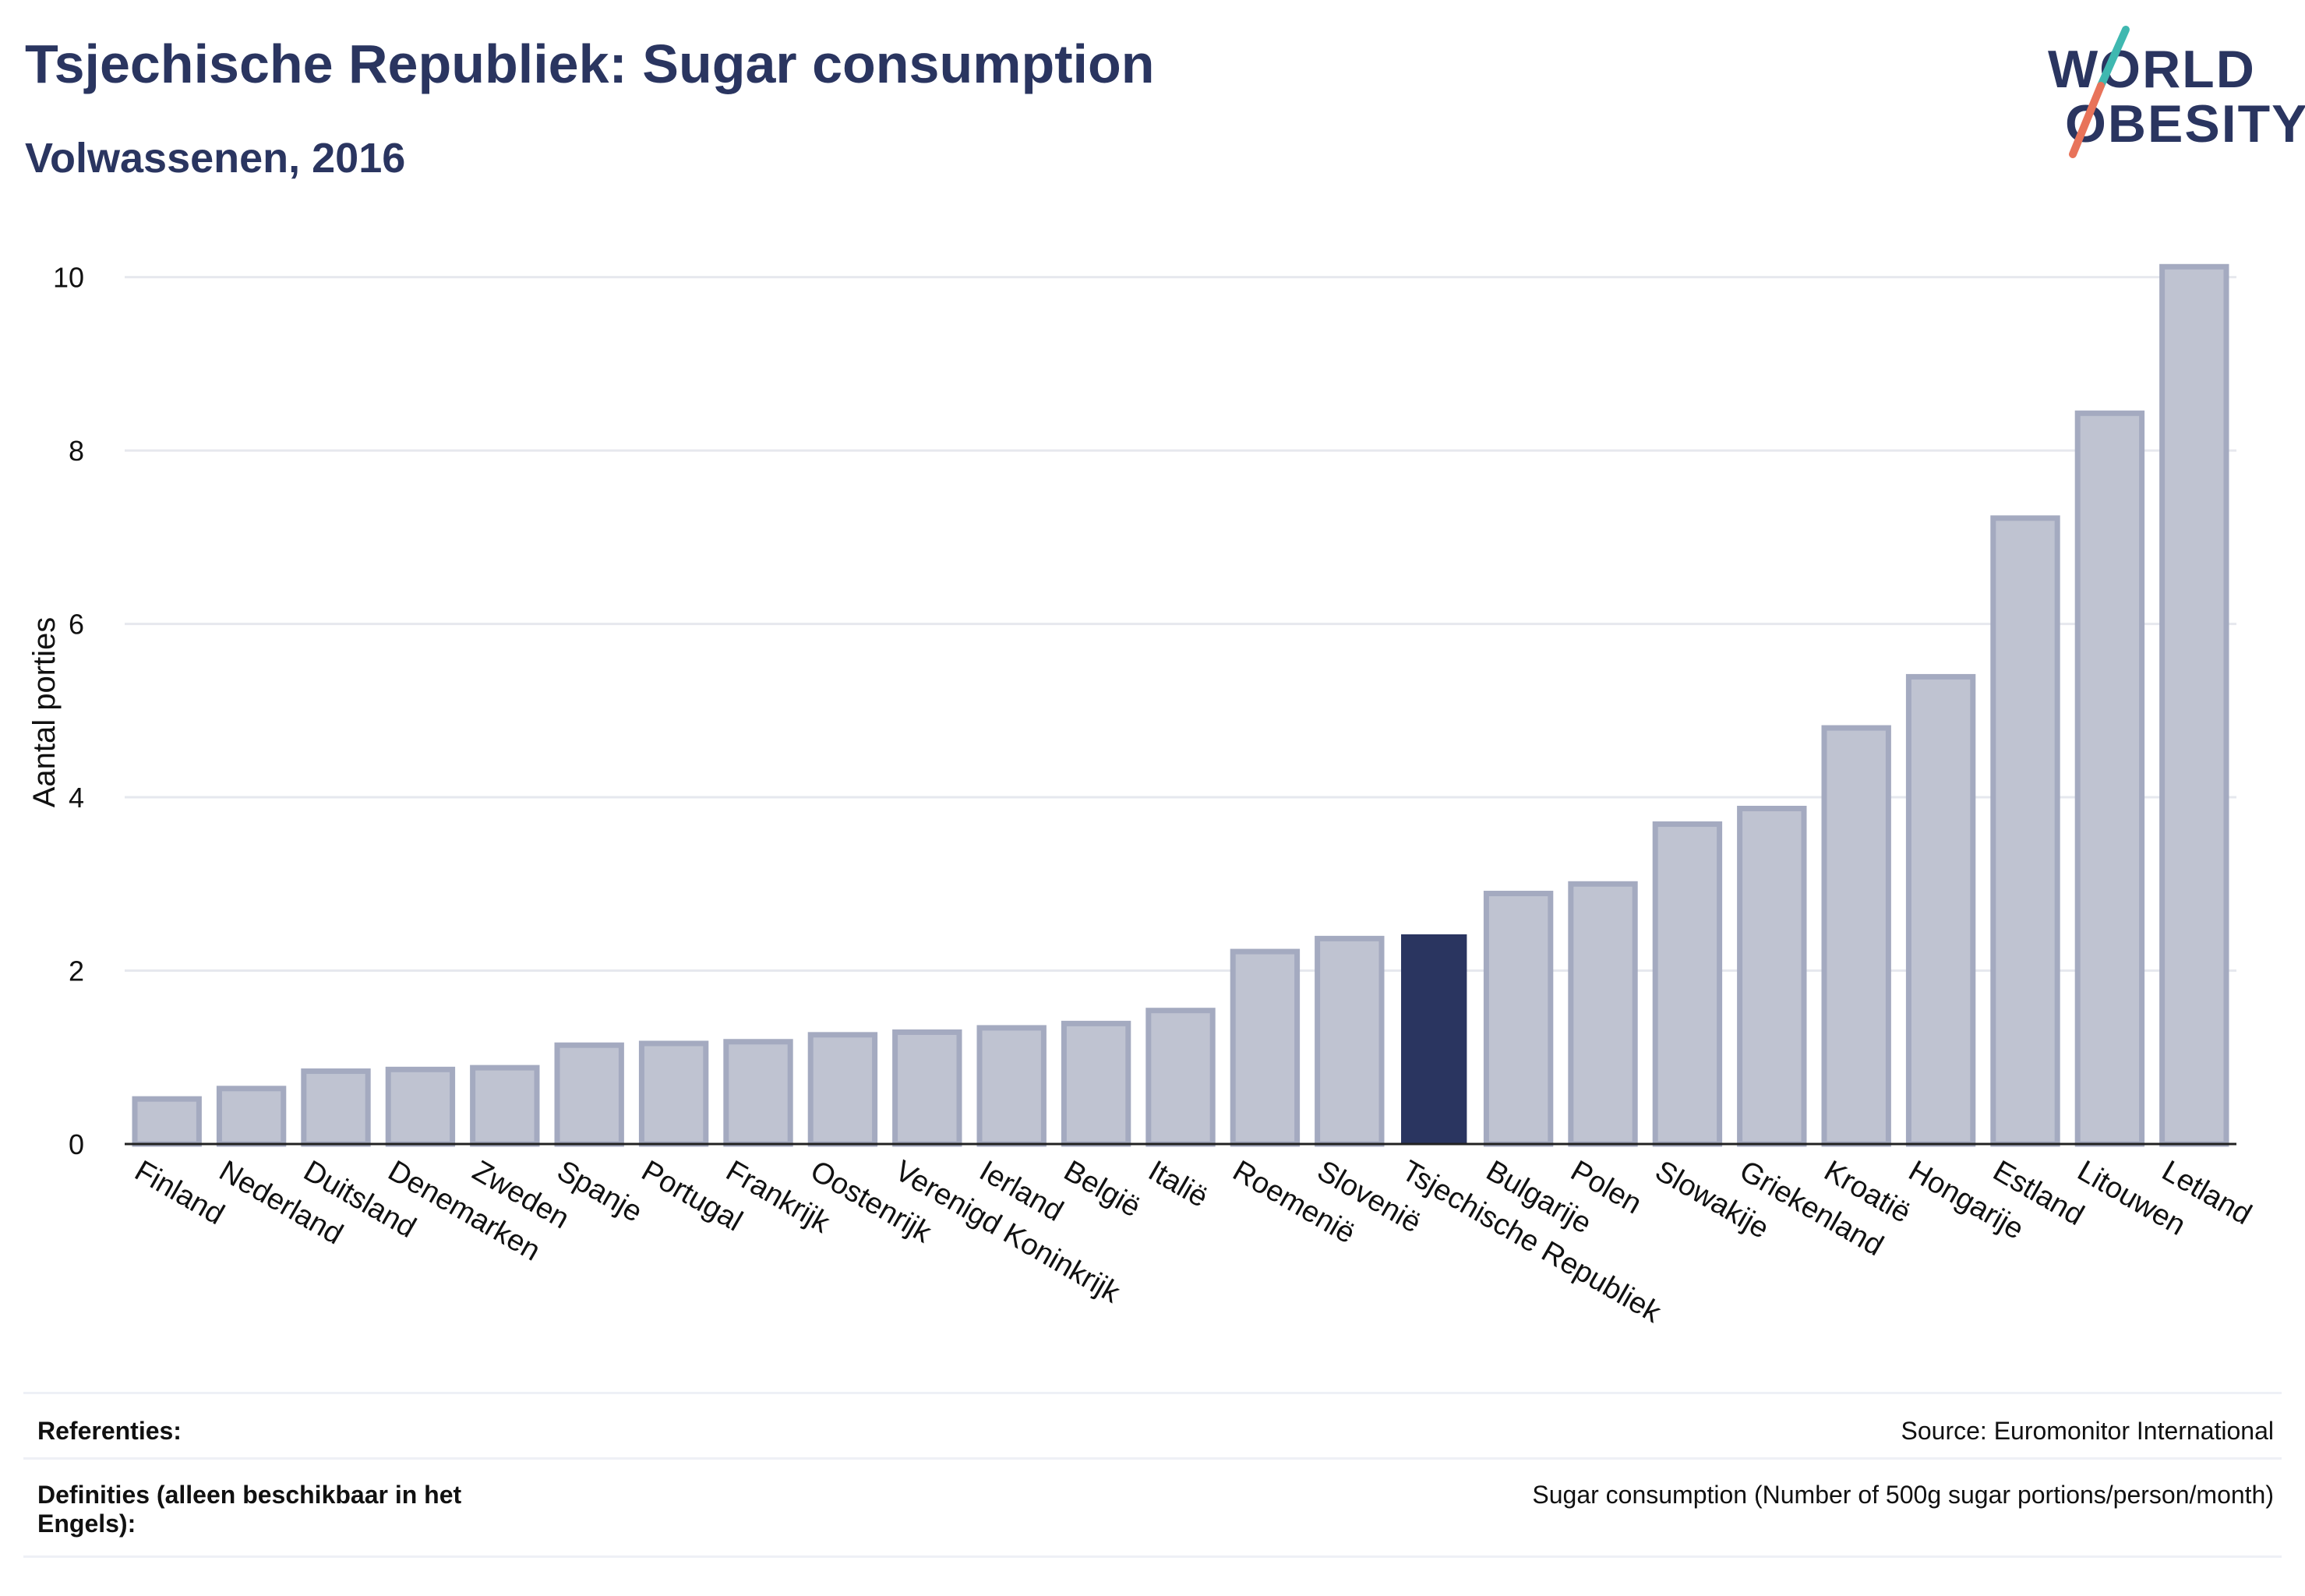 This screenshot has width=2305, height=1596. I want to click on references-value: Source: Euromonitor International, so click(2087, 1431).